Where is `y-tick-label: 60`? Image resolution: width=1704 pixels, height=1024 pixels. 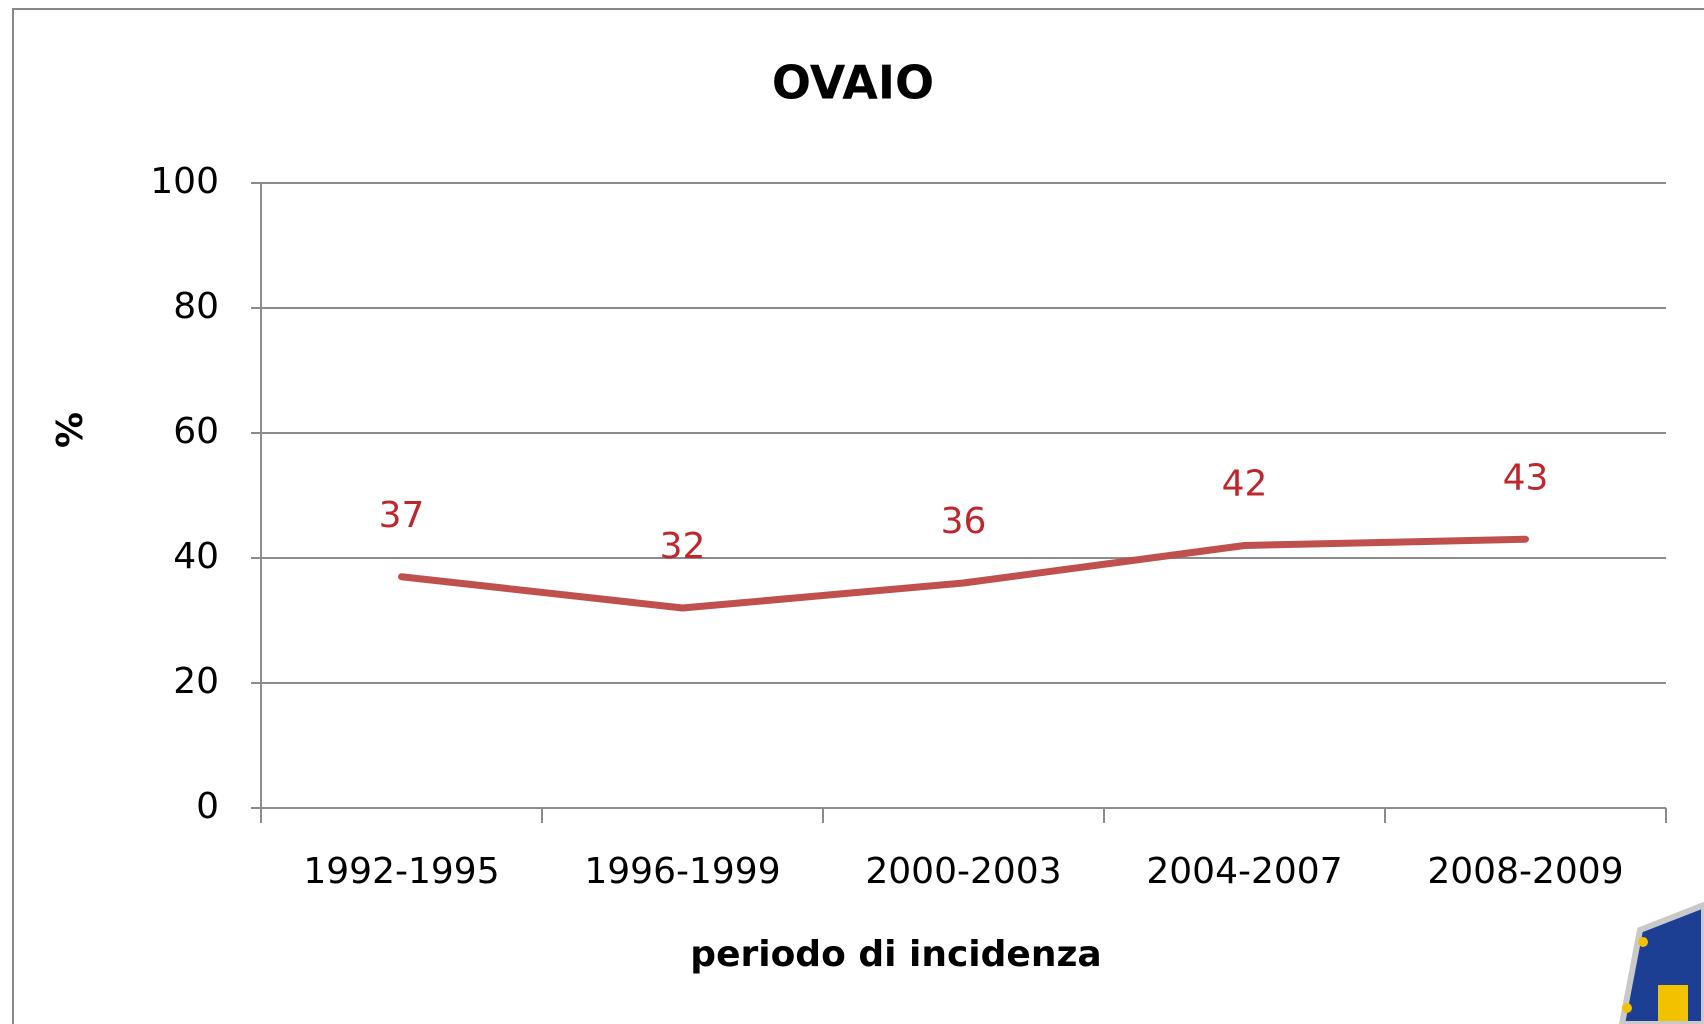
y-tick-label: 60 is located at coordinates (196, 431).